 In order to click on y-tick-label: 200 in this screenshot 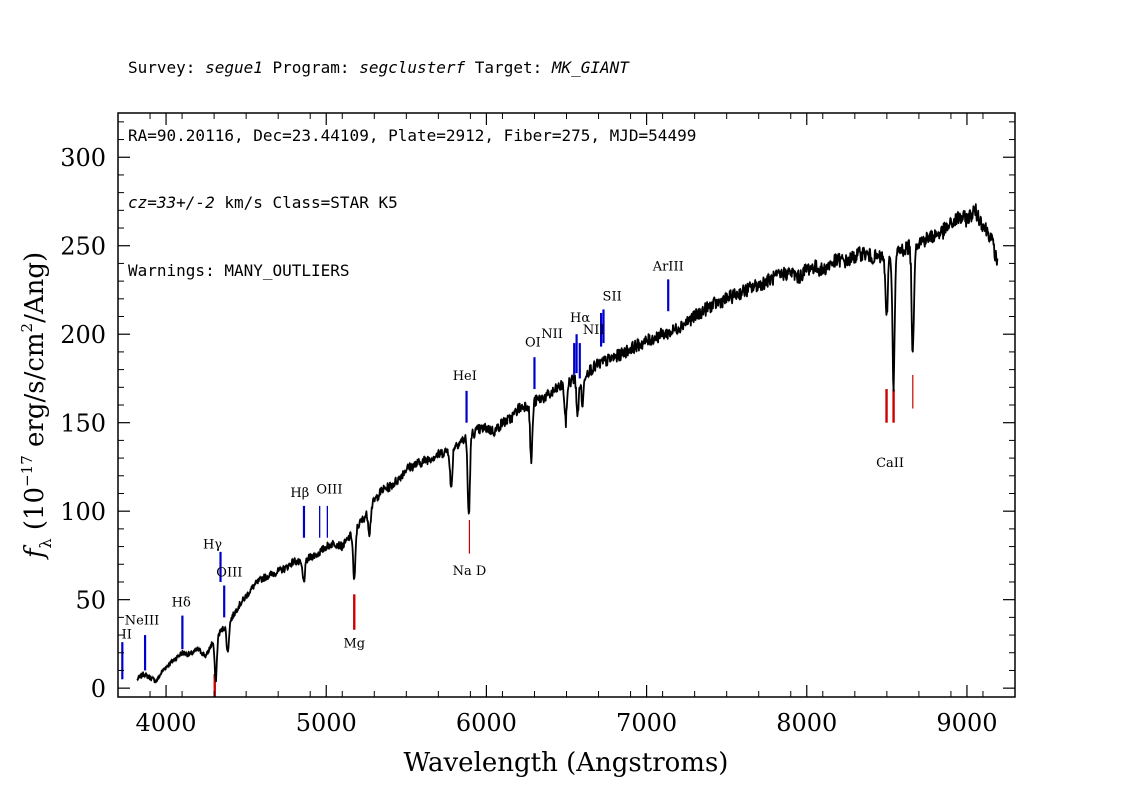, I will do `click(83, 335)`.